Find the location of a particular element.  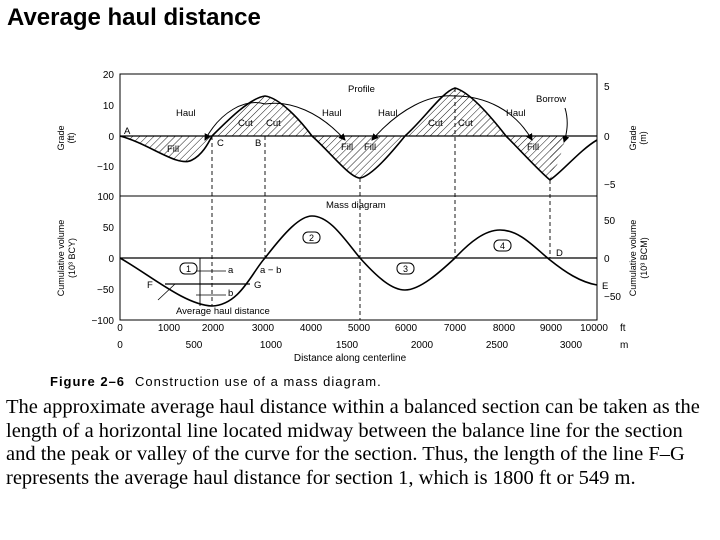

left-bottom-axis-unit: (10³ BCY) is located at coordinates (72, 258).